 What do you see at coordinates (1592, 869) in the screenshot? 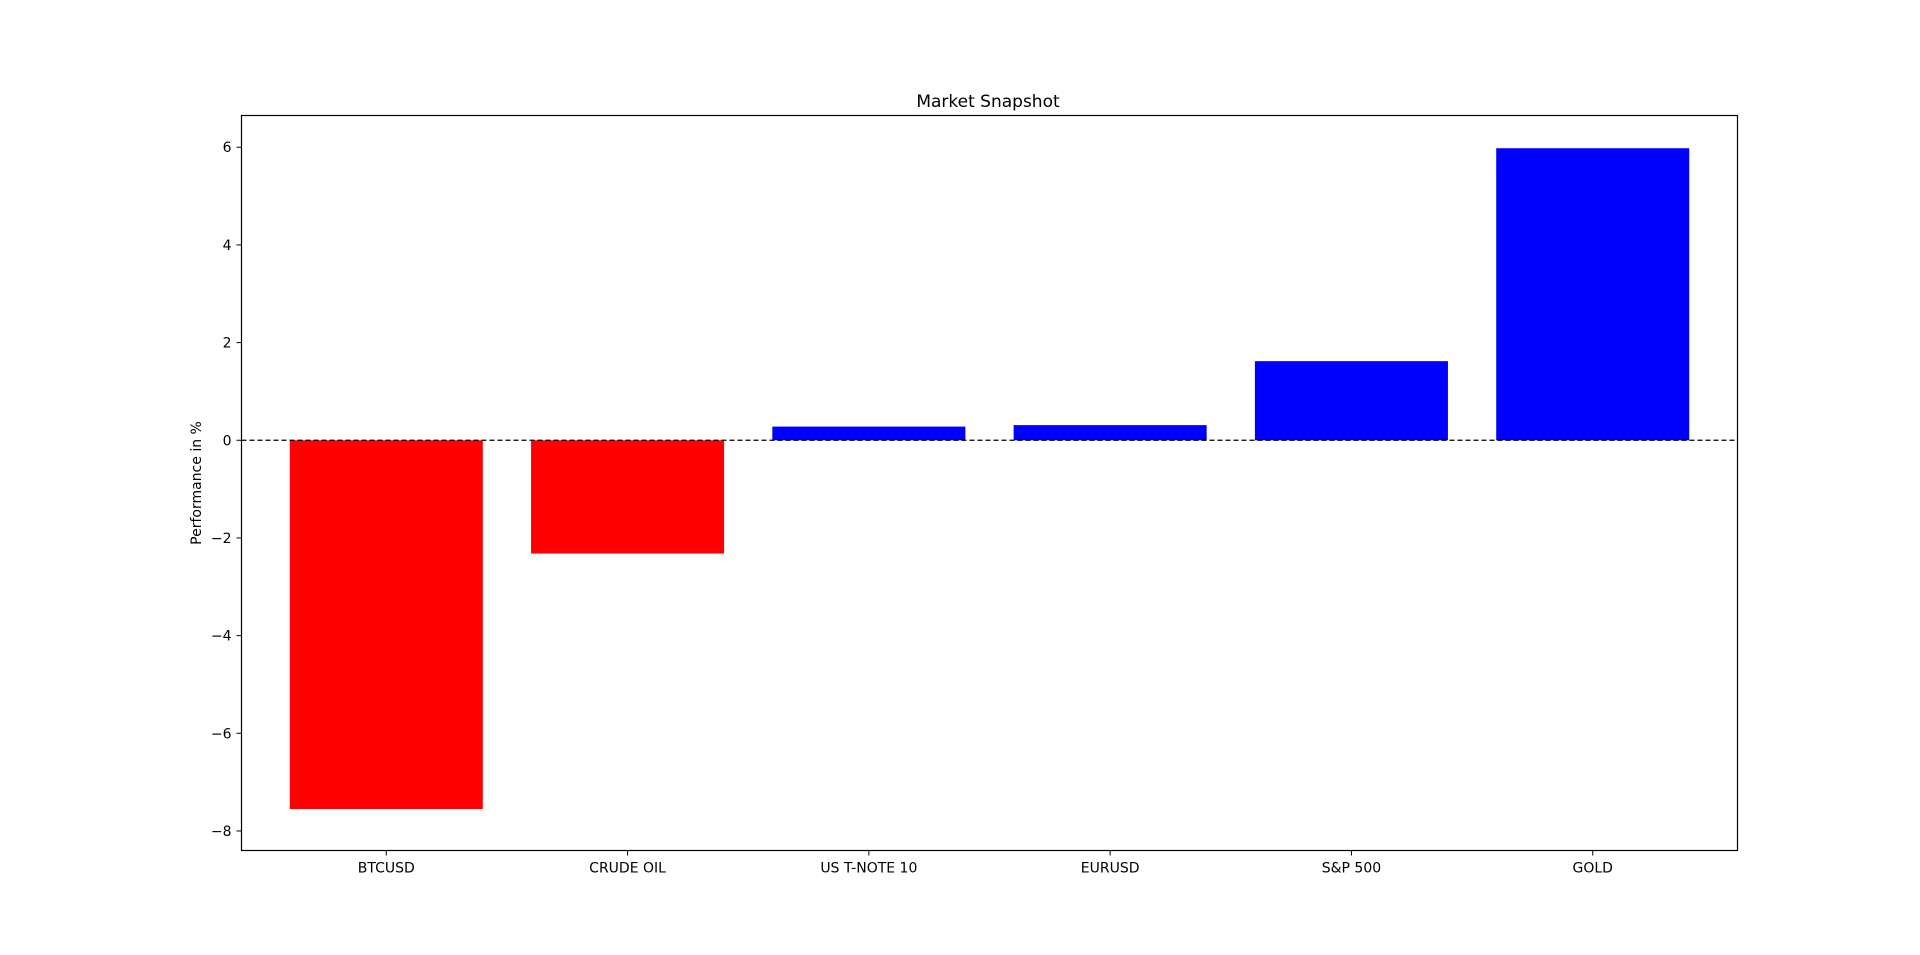
I see `x-tick-label: GOLD` at bounding box center [1592, 869].